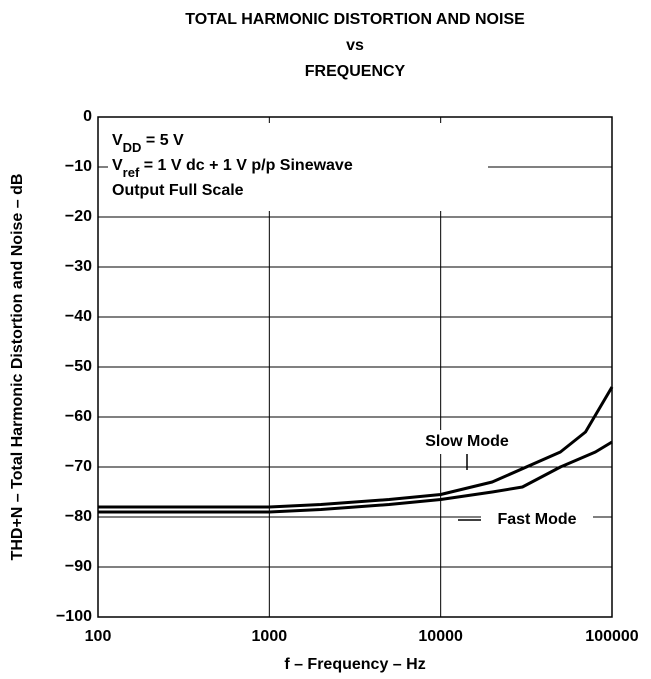 This screenshot has width=651, height=679. What do you see at coordinates (78, 566) in the screenshot?
I see `y-tick-label: −90` at bounding box center [78, 566].